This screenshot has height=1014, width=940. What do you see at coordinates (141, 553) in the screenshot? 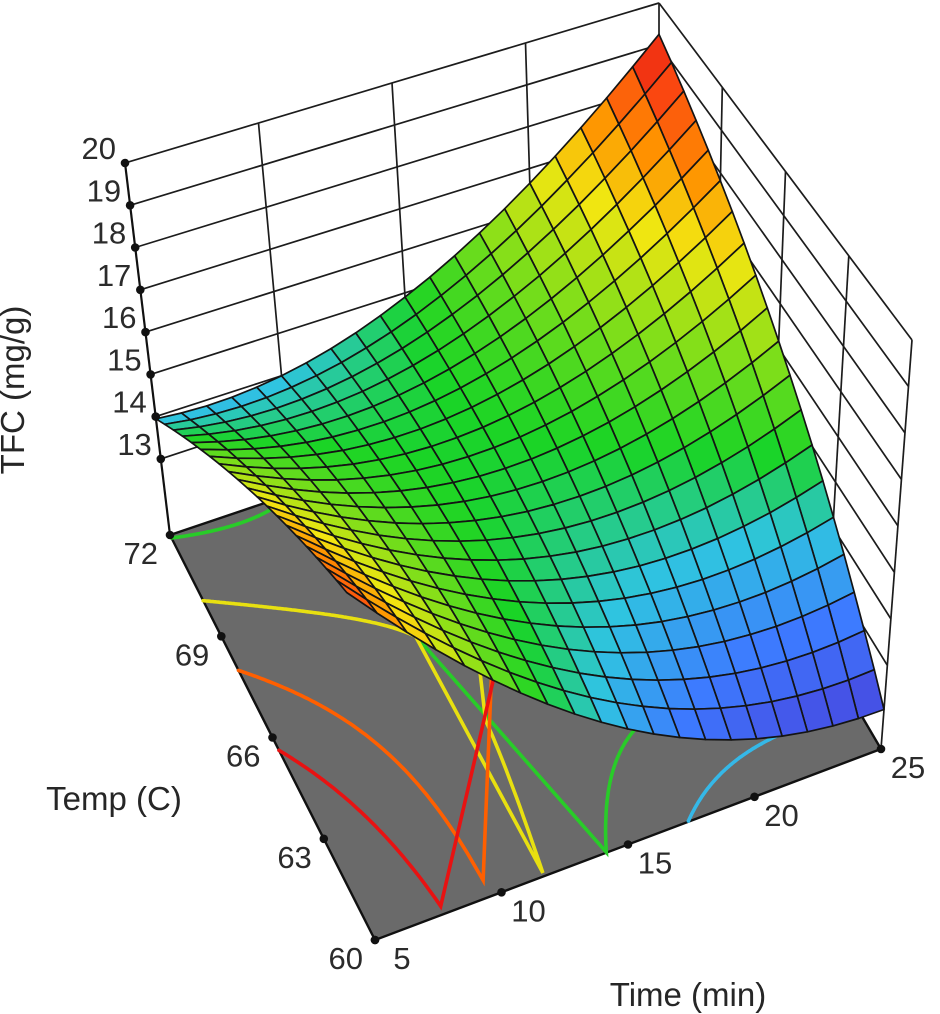
I see `temp-tick-label-72: 72` at bounding box center [141, 553].